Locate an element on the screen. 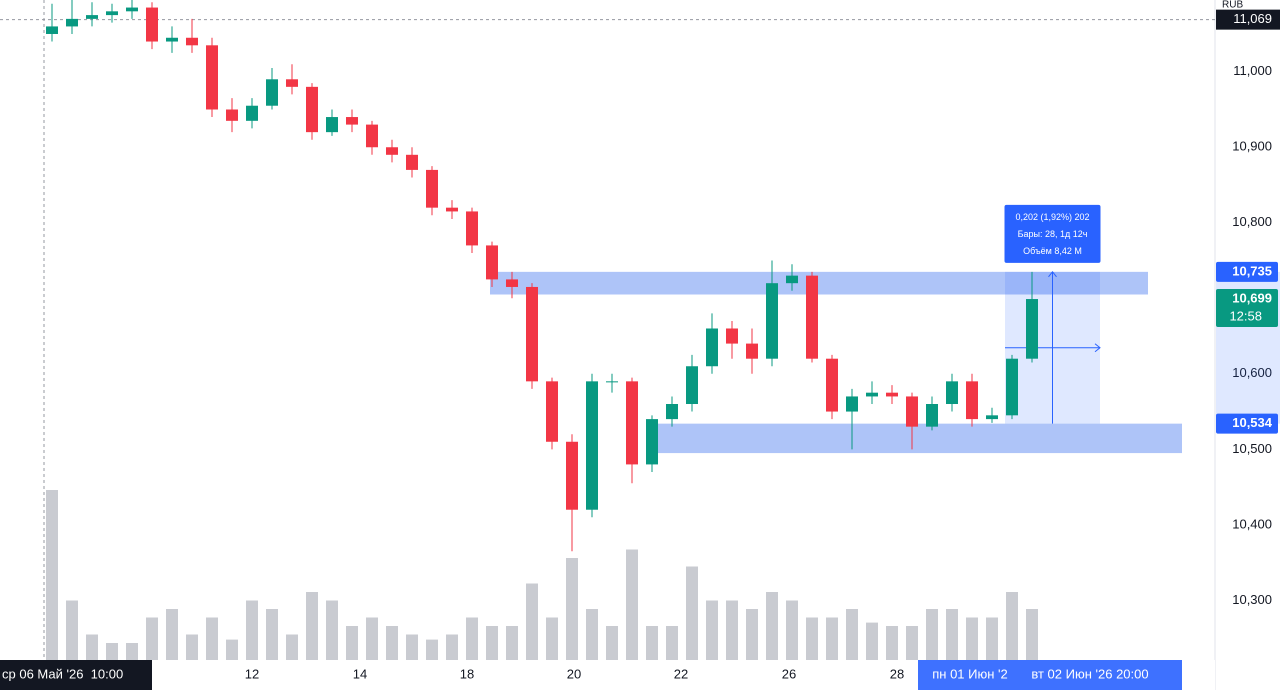 The width and height of the screenshot is (1280, 695). y-tick-label: 10,900 is located at coordinates (1252, 146).